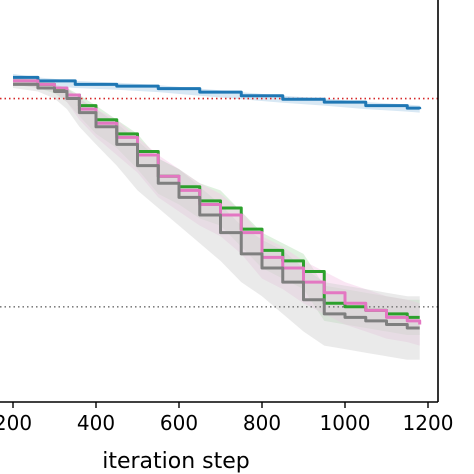 This screenshot has width=474, height=474. Describe the element at coordinates (16, 423) in the screenshot. I see `x-tick-label: 200` at that location.